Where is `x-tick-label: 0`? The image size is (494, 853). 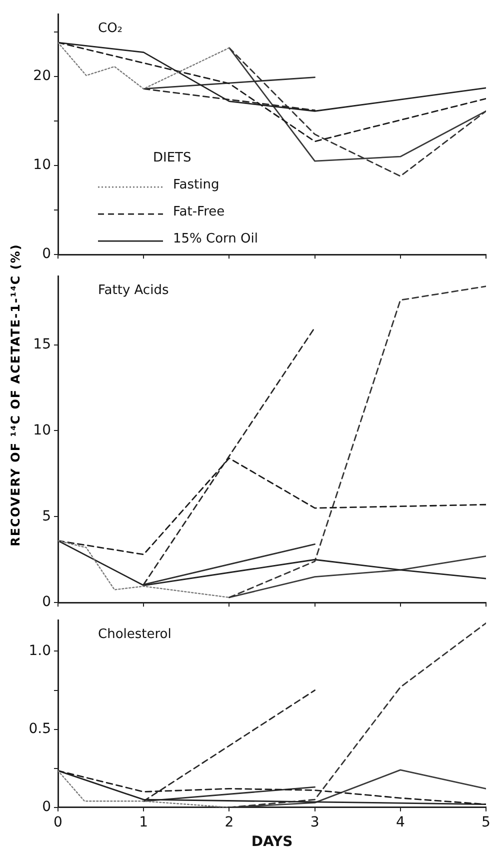 x-tick-label: 0 is located at coordinates (58, 822).